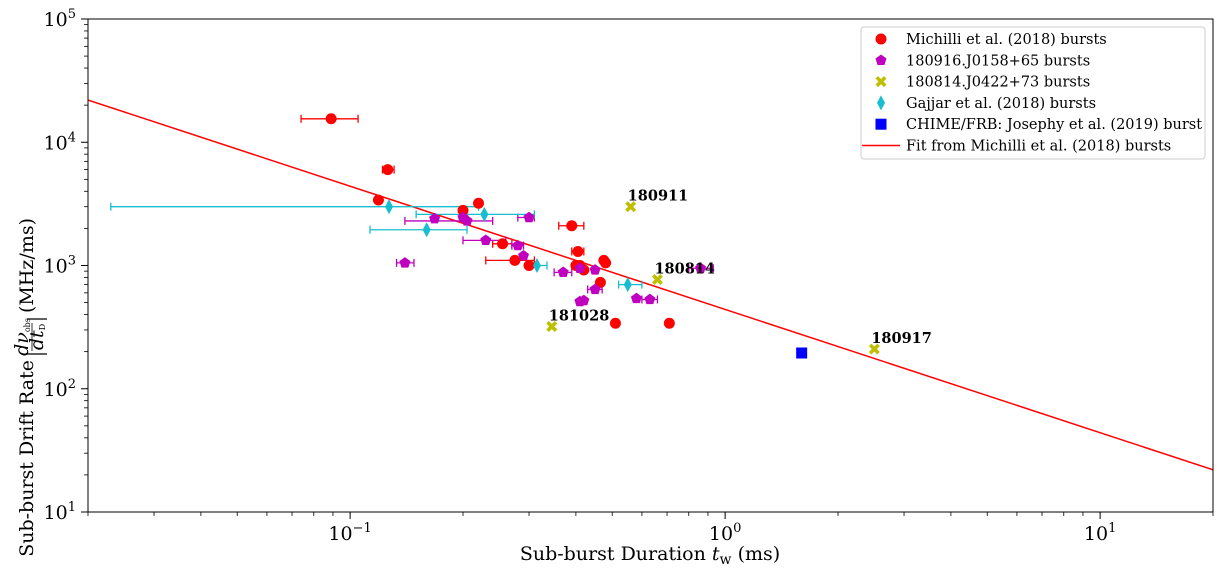 The image size is (1224, 576). Describe the element at coordinates (650, 555) in the screenshot. I see `x-axis-title: Sub-burst Duration tw (ms)` at that location.